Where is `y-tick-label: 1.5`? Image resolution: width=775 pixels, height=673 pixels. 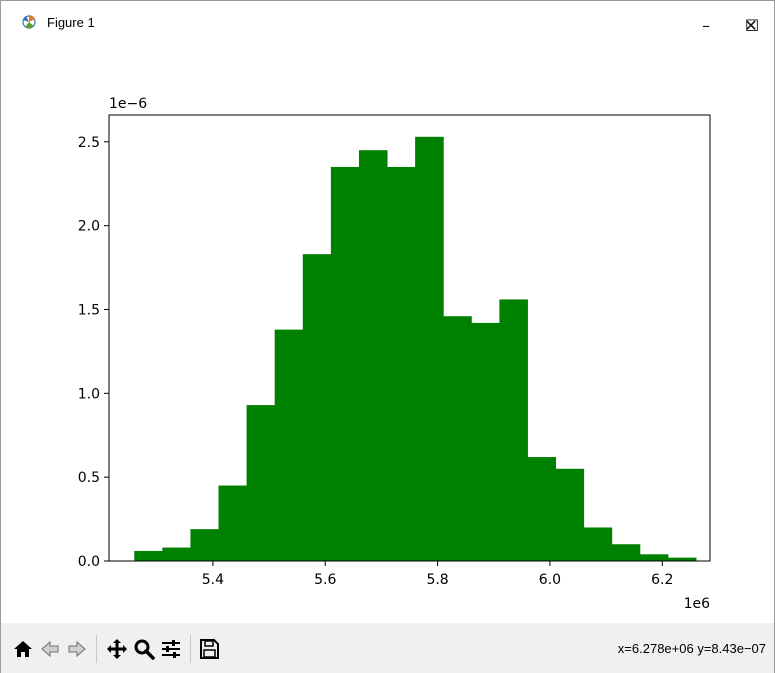
y-tick-label: 1.5 is located at coordinates (89, 310).